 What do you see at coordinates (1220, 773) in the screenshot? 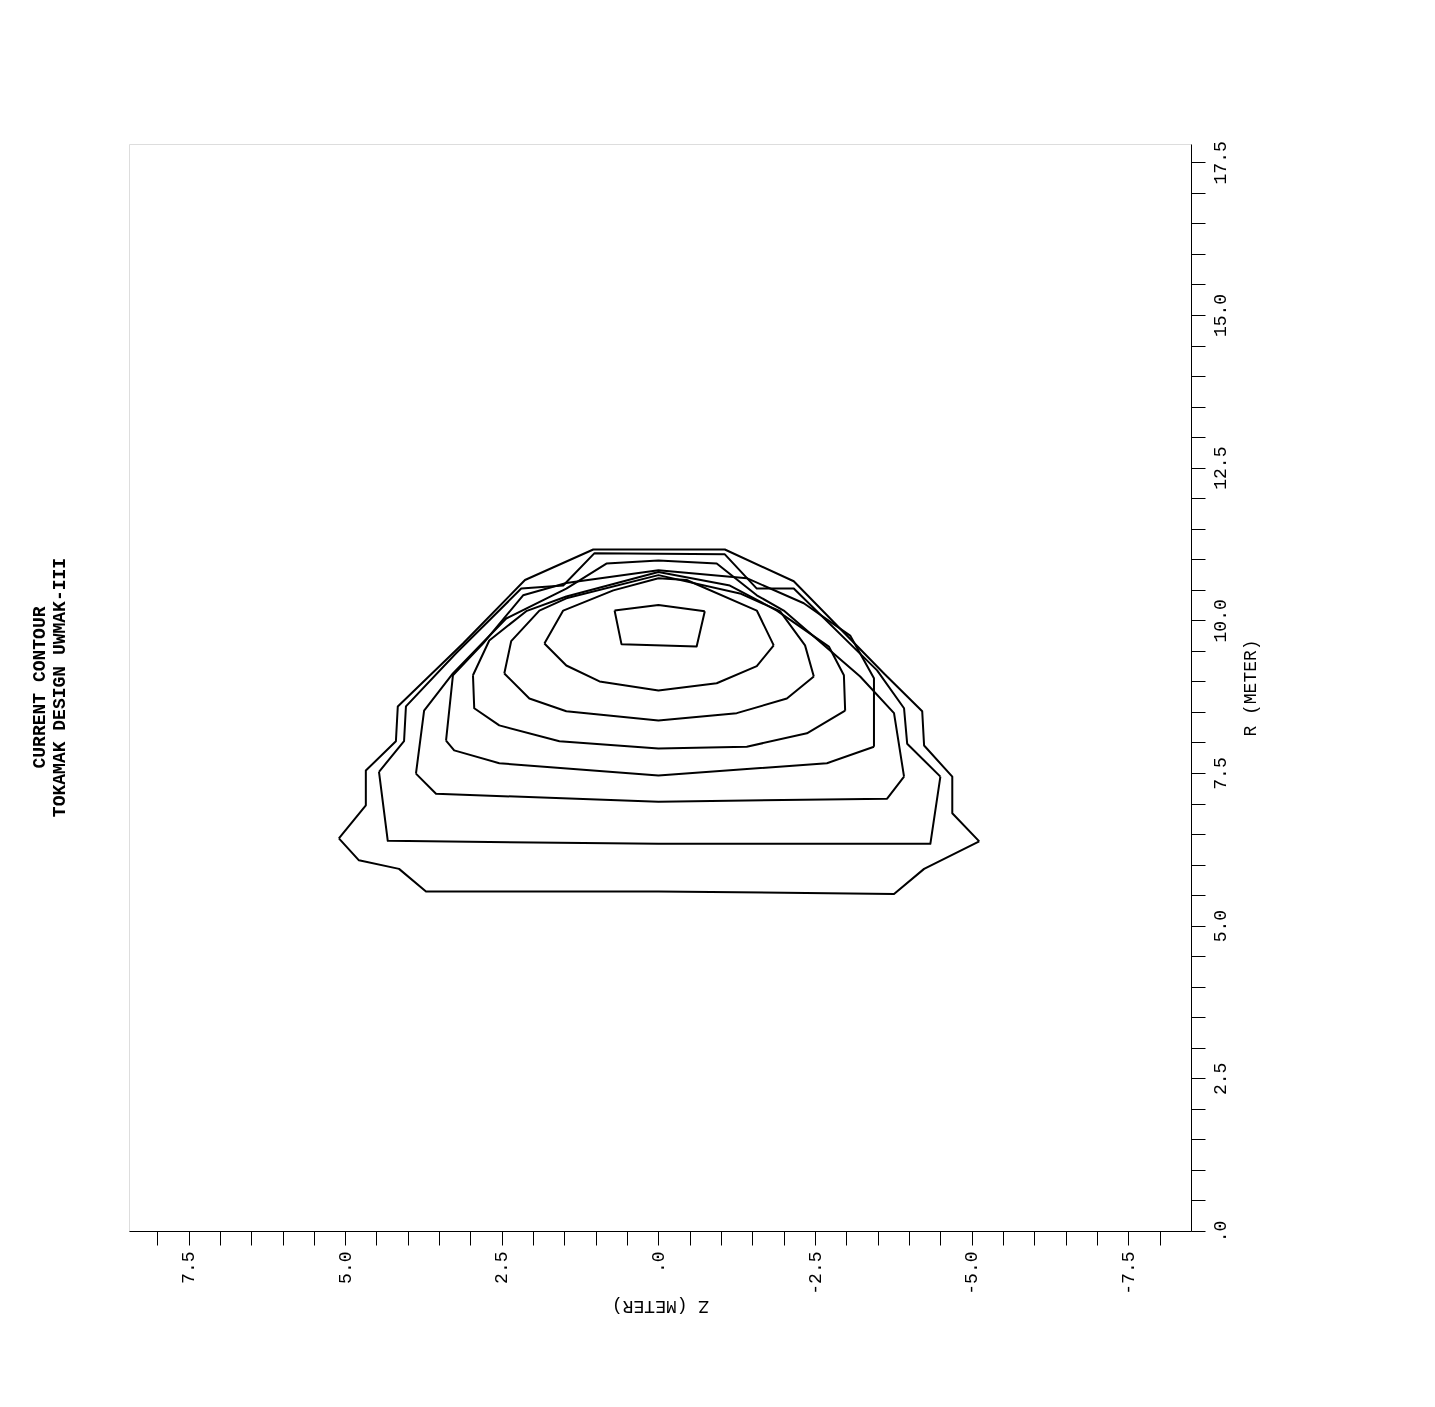
I see `y-tick-label: 7.5` at bounding box center [1220, 773].